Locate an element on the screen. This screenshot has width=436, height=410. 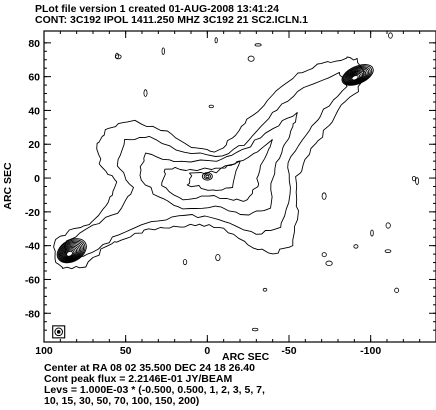
y-tick-label: 40 is located at coordinates (34, 111).